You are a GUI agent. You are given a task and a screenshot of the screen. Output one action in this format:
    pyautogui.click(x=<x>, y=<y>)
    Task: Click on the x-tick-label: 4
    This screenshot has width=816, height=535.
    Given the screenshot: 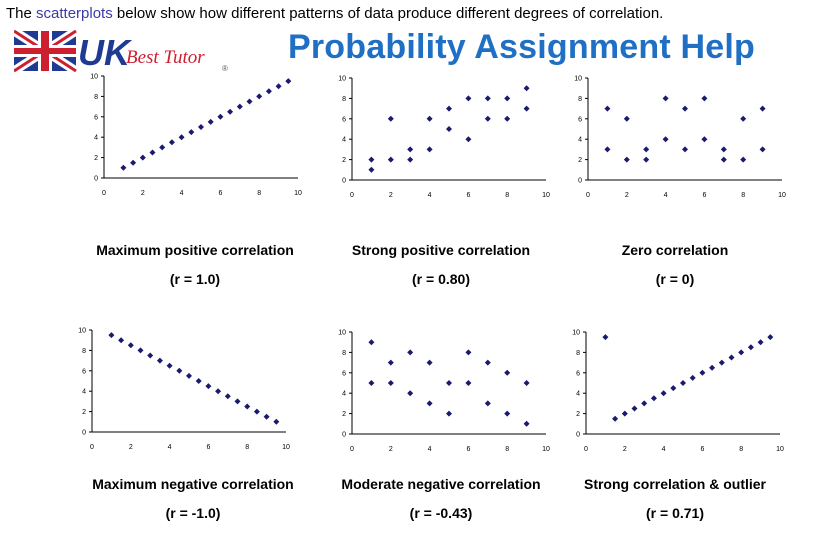 What is the action you would take?
    pyautogui.click(x=170, y=447)
    